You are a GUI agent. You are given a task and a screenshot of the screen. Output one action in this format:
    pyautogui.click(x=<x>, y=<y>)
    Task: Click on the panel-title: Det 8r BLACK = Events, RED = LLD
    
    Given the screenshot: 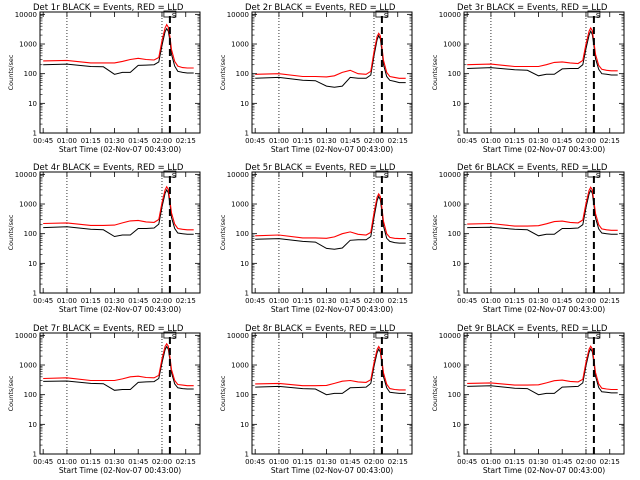 What is the action you would take?
    pyautogui.click(x=320, y=329)
    